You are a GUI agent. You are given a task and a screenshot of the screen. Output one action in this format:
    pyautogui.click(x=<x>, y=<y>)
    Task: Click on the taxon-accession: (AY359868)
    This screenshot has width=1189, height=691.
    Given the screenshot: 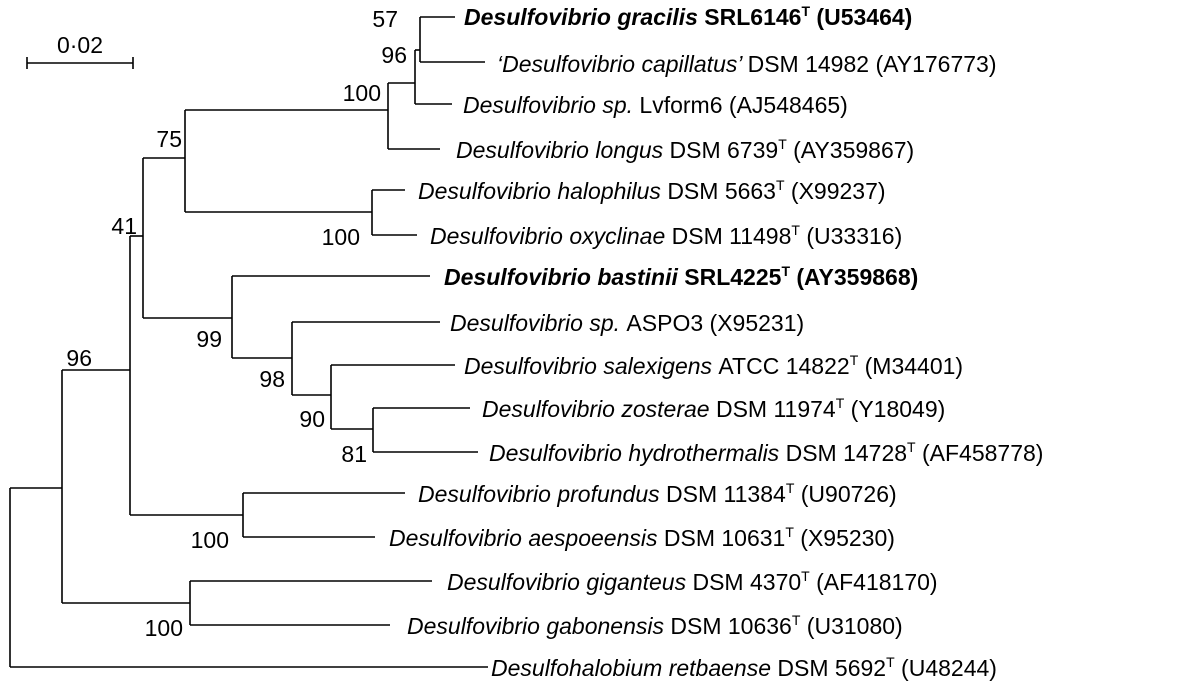 What is the action you would take?
    pyautogui.click(x=854, y=277)
    